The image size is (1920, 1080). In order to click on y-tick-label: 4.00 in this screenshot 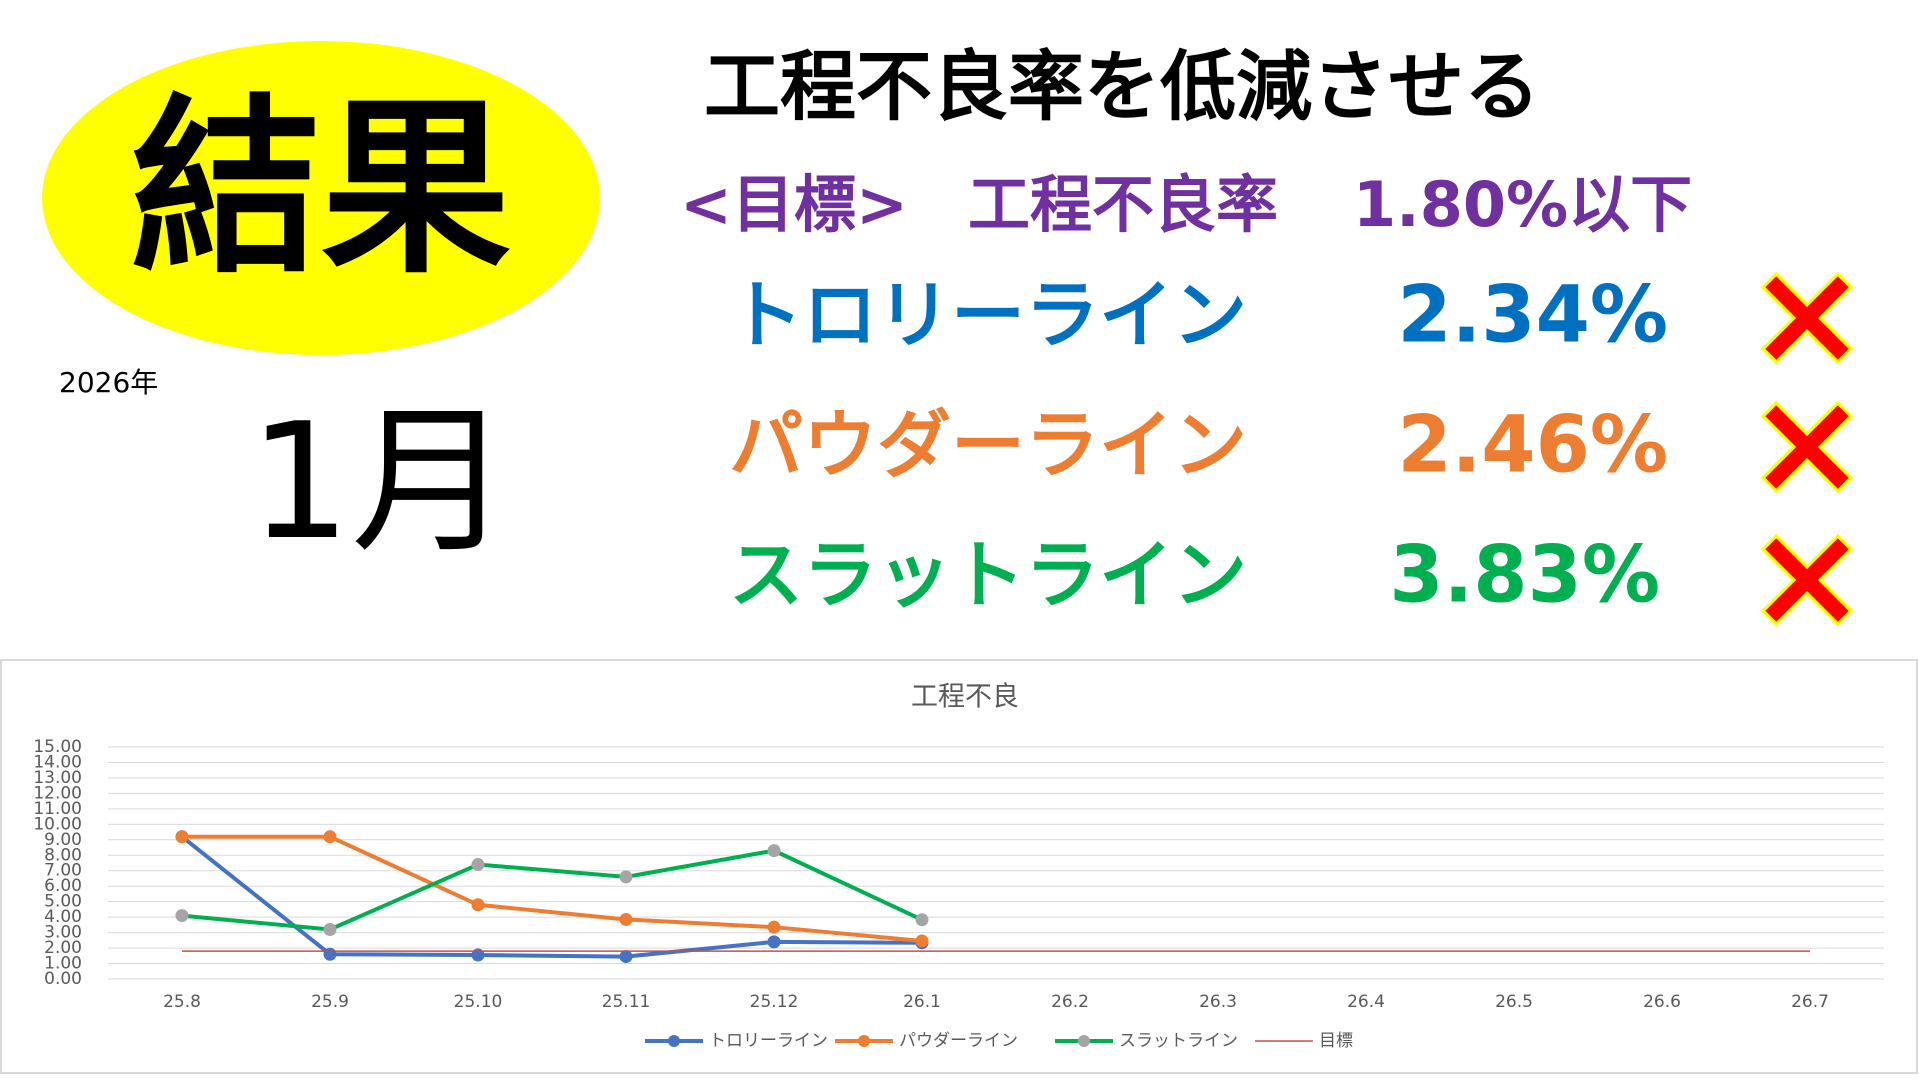, I will do `click(63, 917)`.